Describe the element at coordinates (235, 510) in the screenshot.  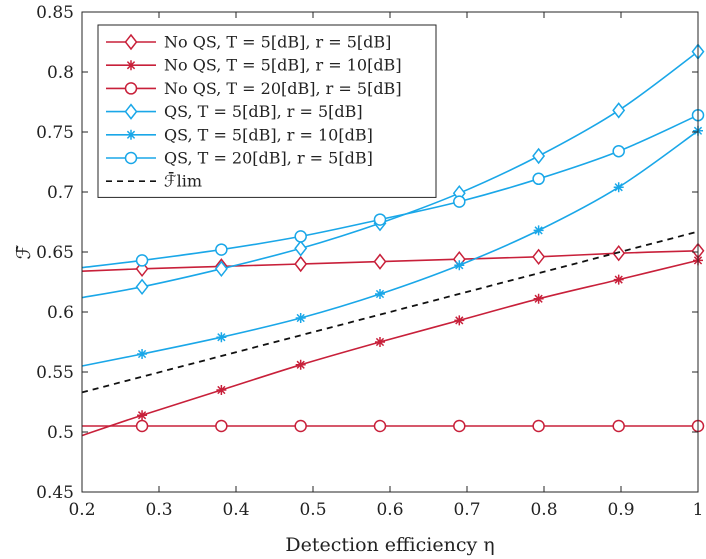
I see `x-tick-label: 0.4` at that location.